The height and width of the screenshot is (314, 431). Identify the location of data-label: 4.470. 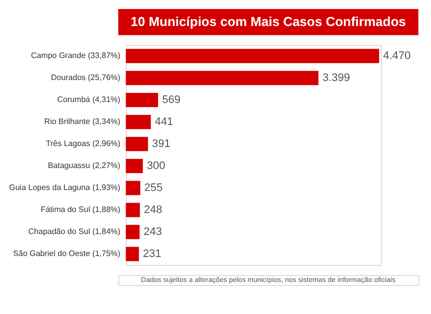
(397, 56).